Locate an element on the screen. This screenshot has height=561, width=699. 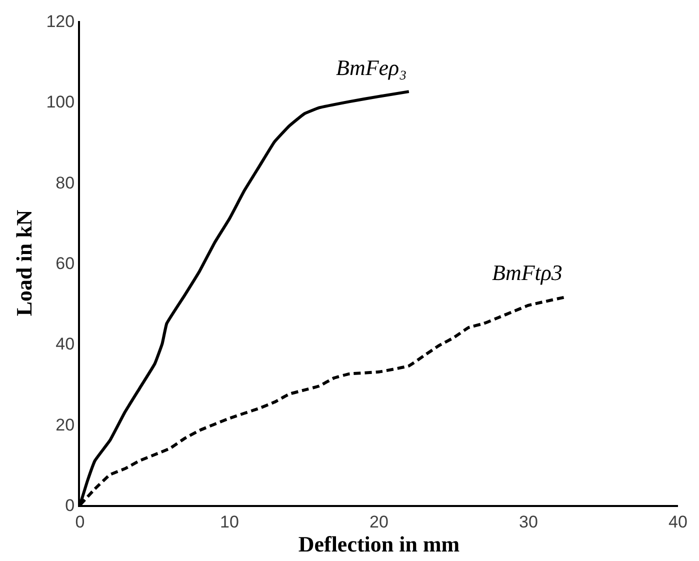
y-tick-label: 20 is located at coordinates (65, 424).